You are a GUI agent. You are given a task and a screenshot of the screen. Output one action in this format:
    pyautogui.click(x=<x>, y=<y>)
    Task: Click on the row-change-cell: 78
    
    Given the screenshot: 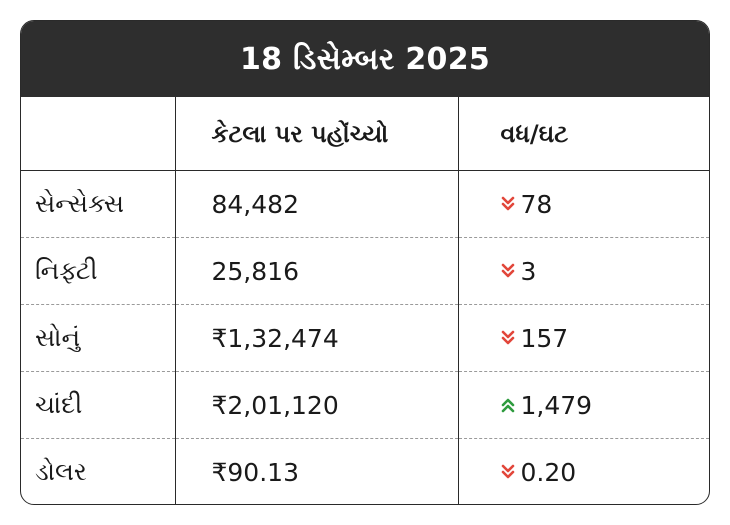 What is the action you would take?
    pyautogui.click(x=583, y=204)
    